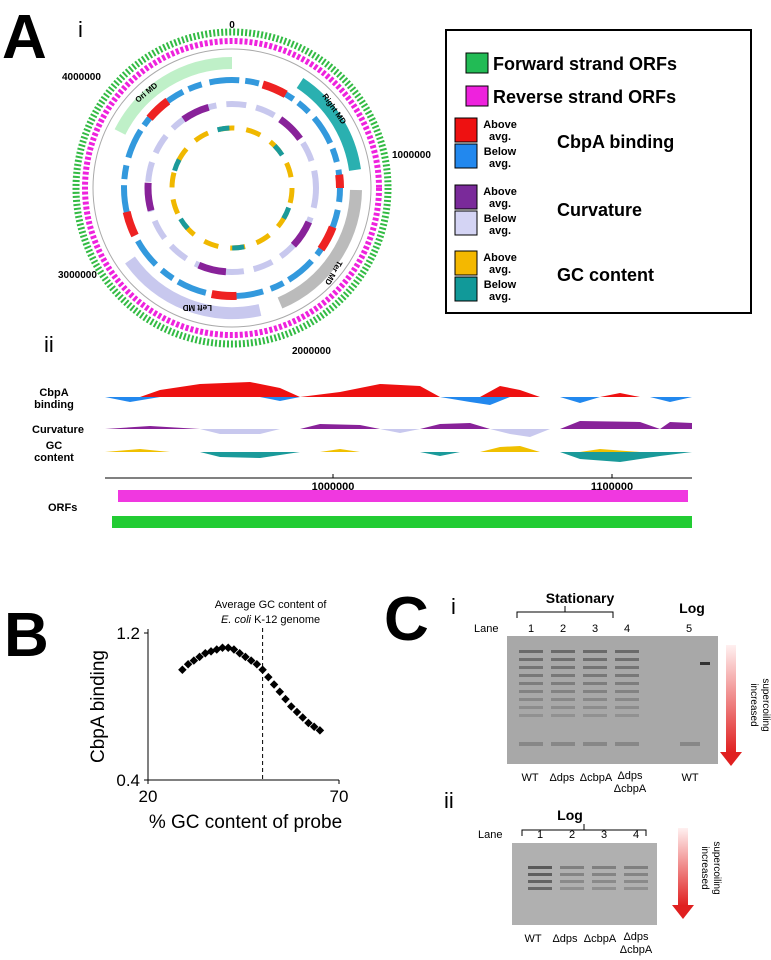 This screenshot has height=960, width=771. Describe the element at coordinates (616, 142) in the screenshot. I see `legend-label: CbpA binding` at that location.